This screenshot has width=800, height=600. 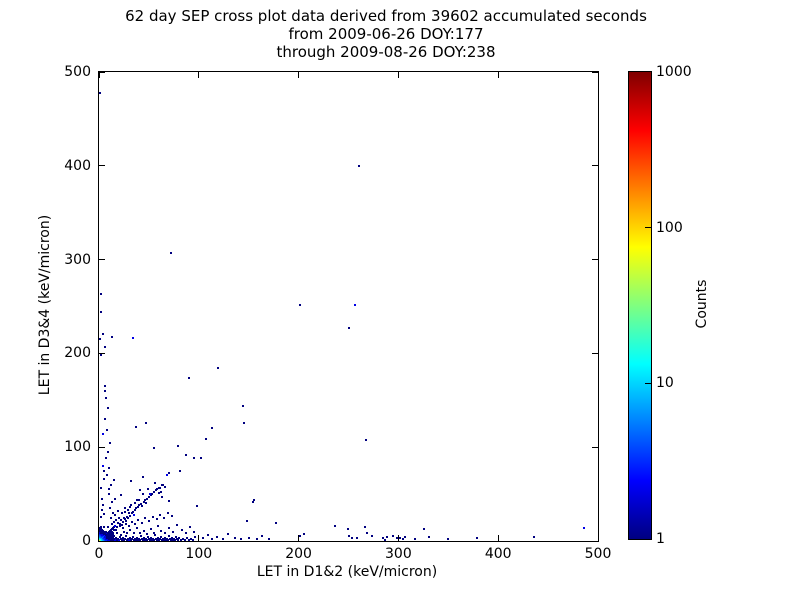 I want to click on x-axis-label: LET in D1&2 (keV/micron), so click(x=347, y=572).